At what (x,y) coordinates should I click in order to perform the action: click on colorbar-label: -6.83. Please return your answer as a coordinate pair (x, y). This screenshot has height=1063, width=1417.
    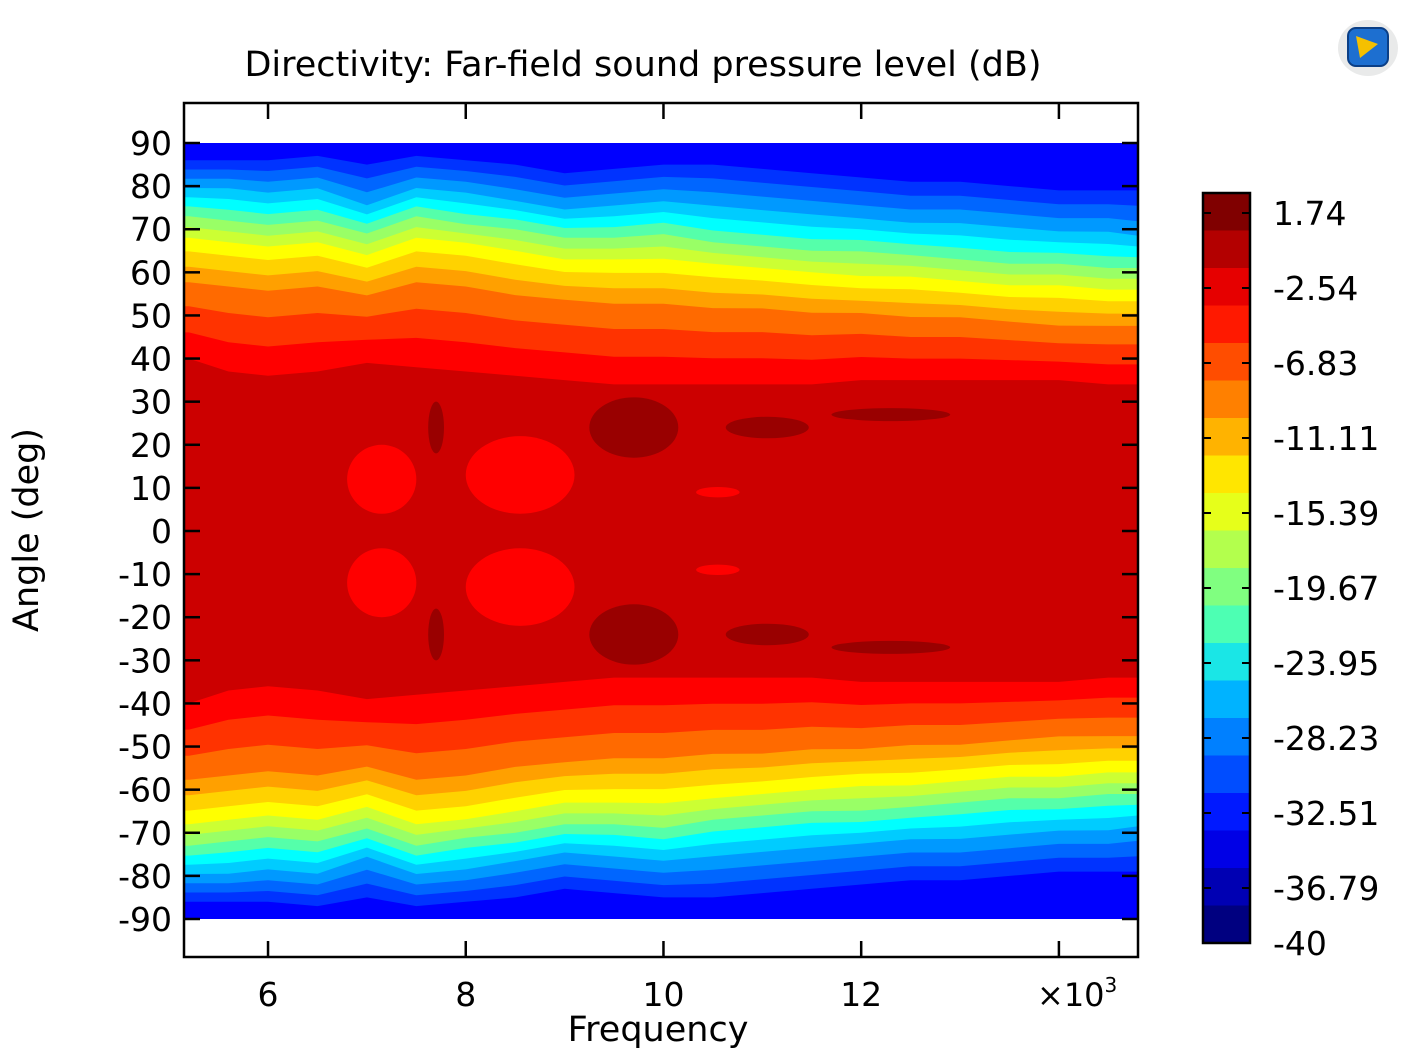
    Looking at the image, I should click on (1315, 363).